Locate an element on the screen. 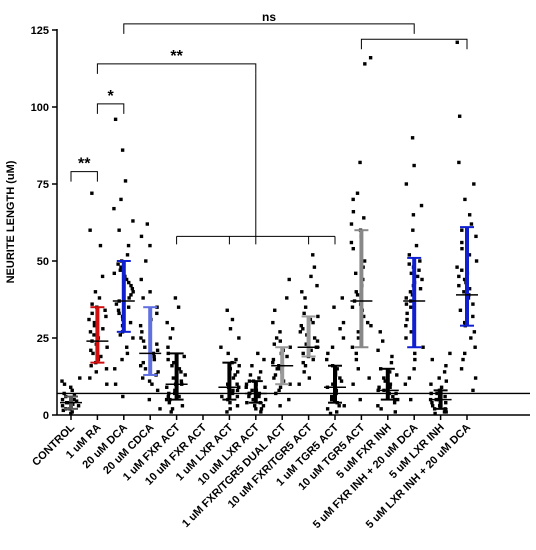  y-tick-label: 50 is located at coordinates (43, 262).